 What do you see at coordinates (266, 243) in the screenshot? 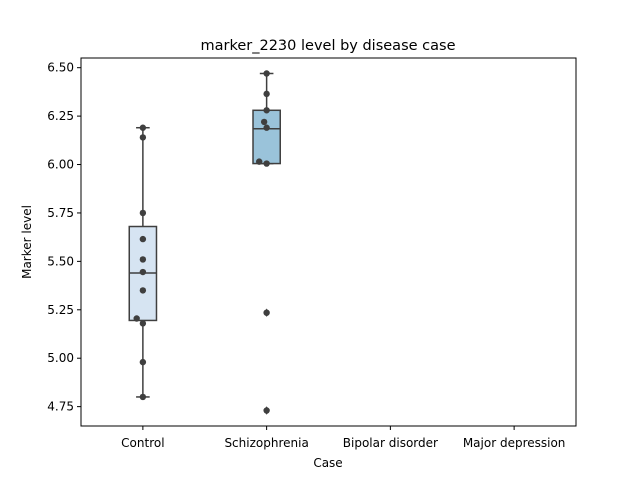
I see `box-schizophrenia` at bounding box center [266, 243].